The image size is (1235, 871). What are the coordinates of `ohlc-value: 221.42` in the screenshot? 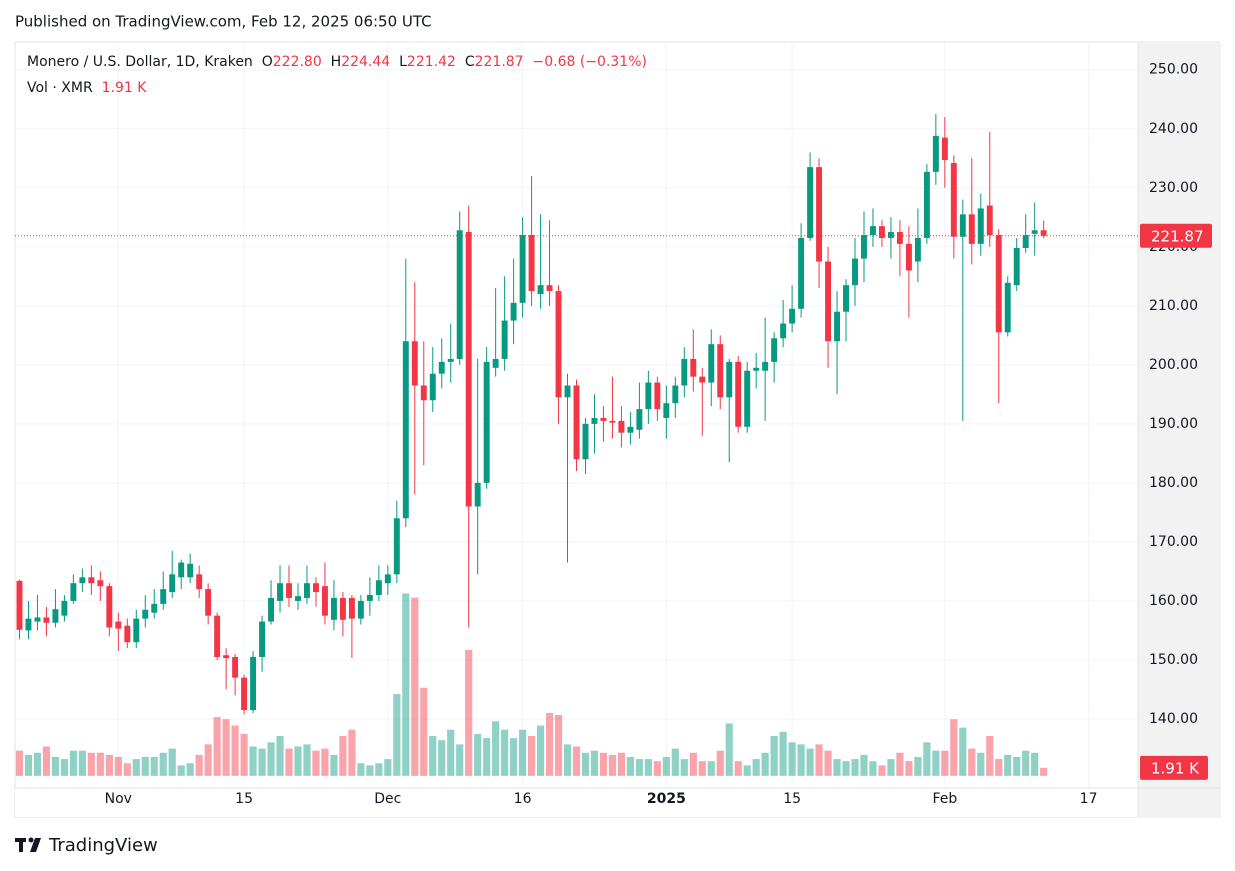 It's located at (431, 62).